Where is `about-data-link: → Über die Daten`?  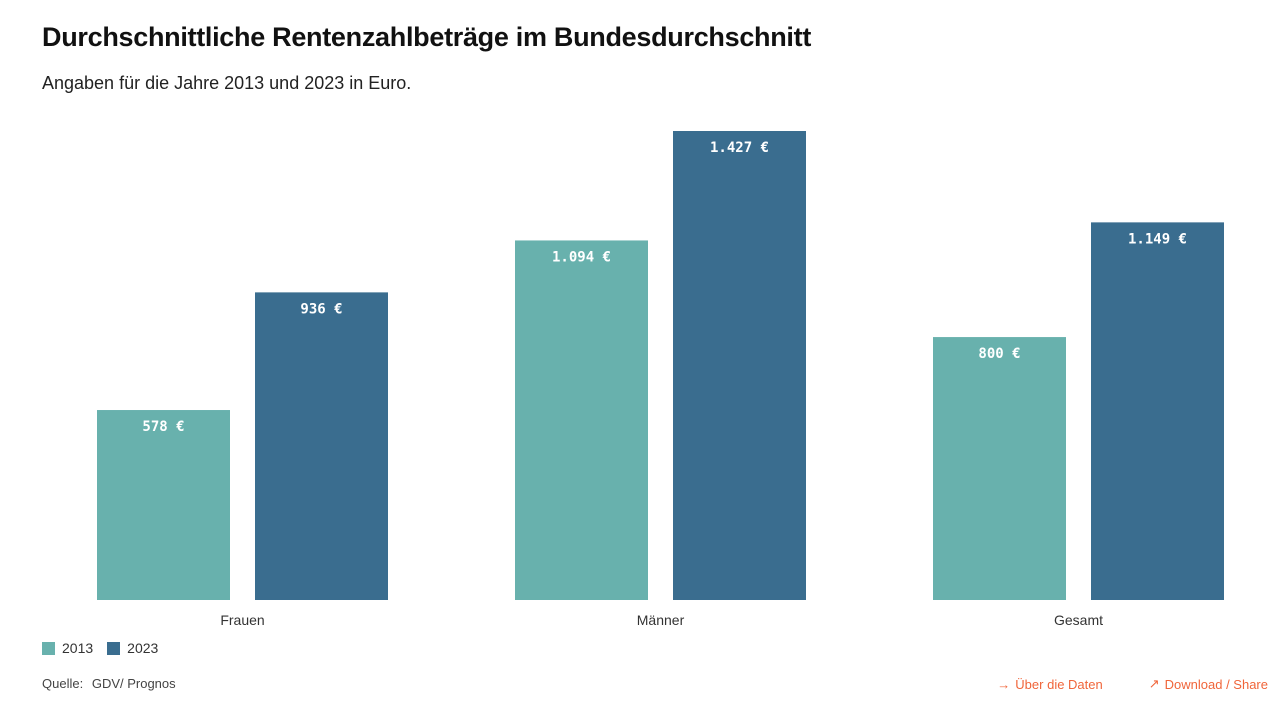
about-data-link: → Über die Daten is located at coordinates (1049, 684).